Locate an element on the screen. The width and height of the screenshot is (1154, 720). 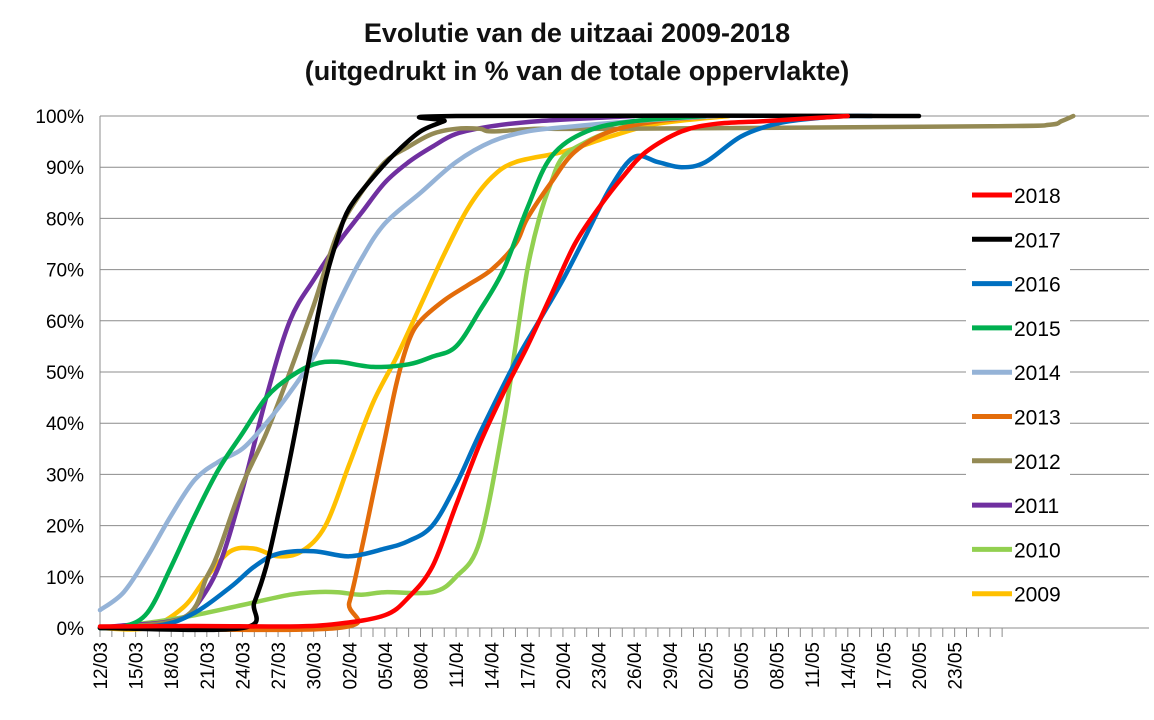
legend-label-2012: 2012 is located at coordinates (1037, 462).